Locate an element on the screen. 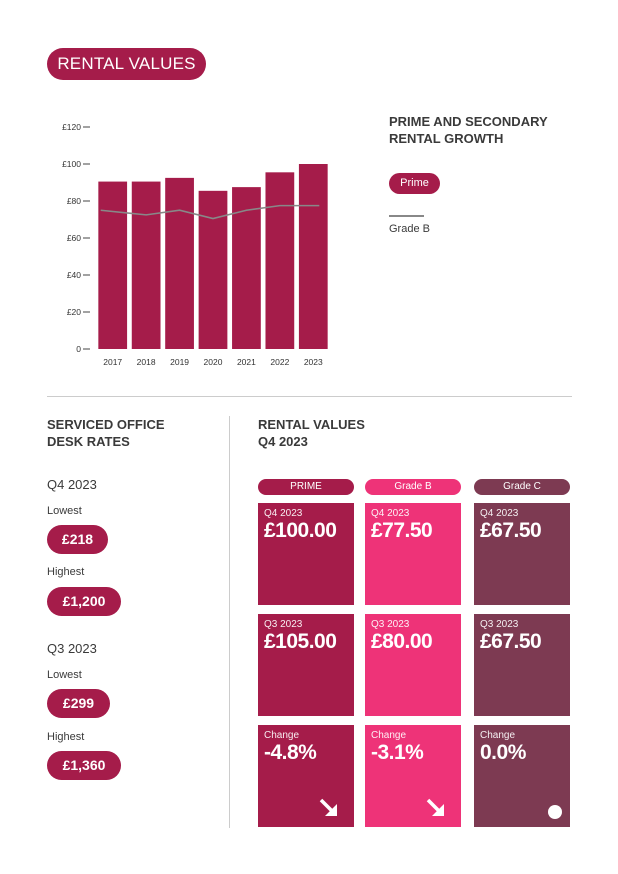  x-tick-label: 2018 is located at coordinates (146, 362).